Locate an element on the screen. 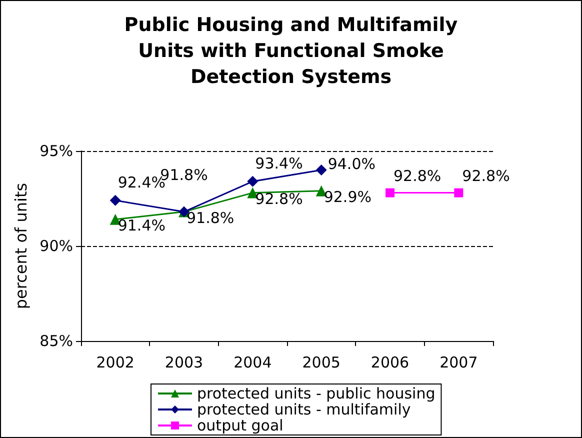 The height and width of the screenshot is (438, 582). legend-label: protected units - multifamily is located at coordinates (304, 409).